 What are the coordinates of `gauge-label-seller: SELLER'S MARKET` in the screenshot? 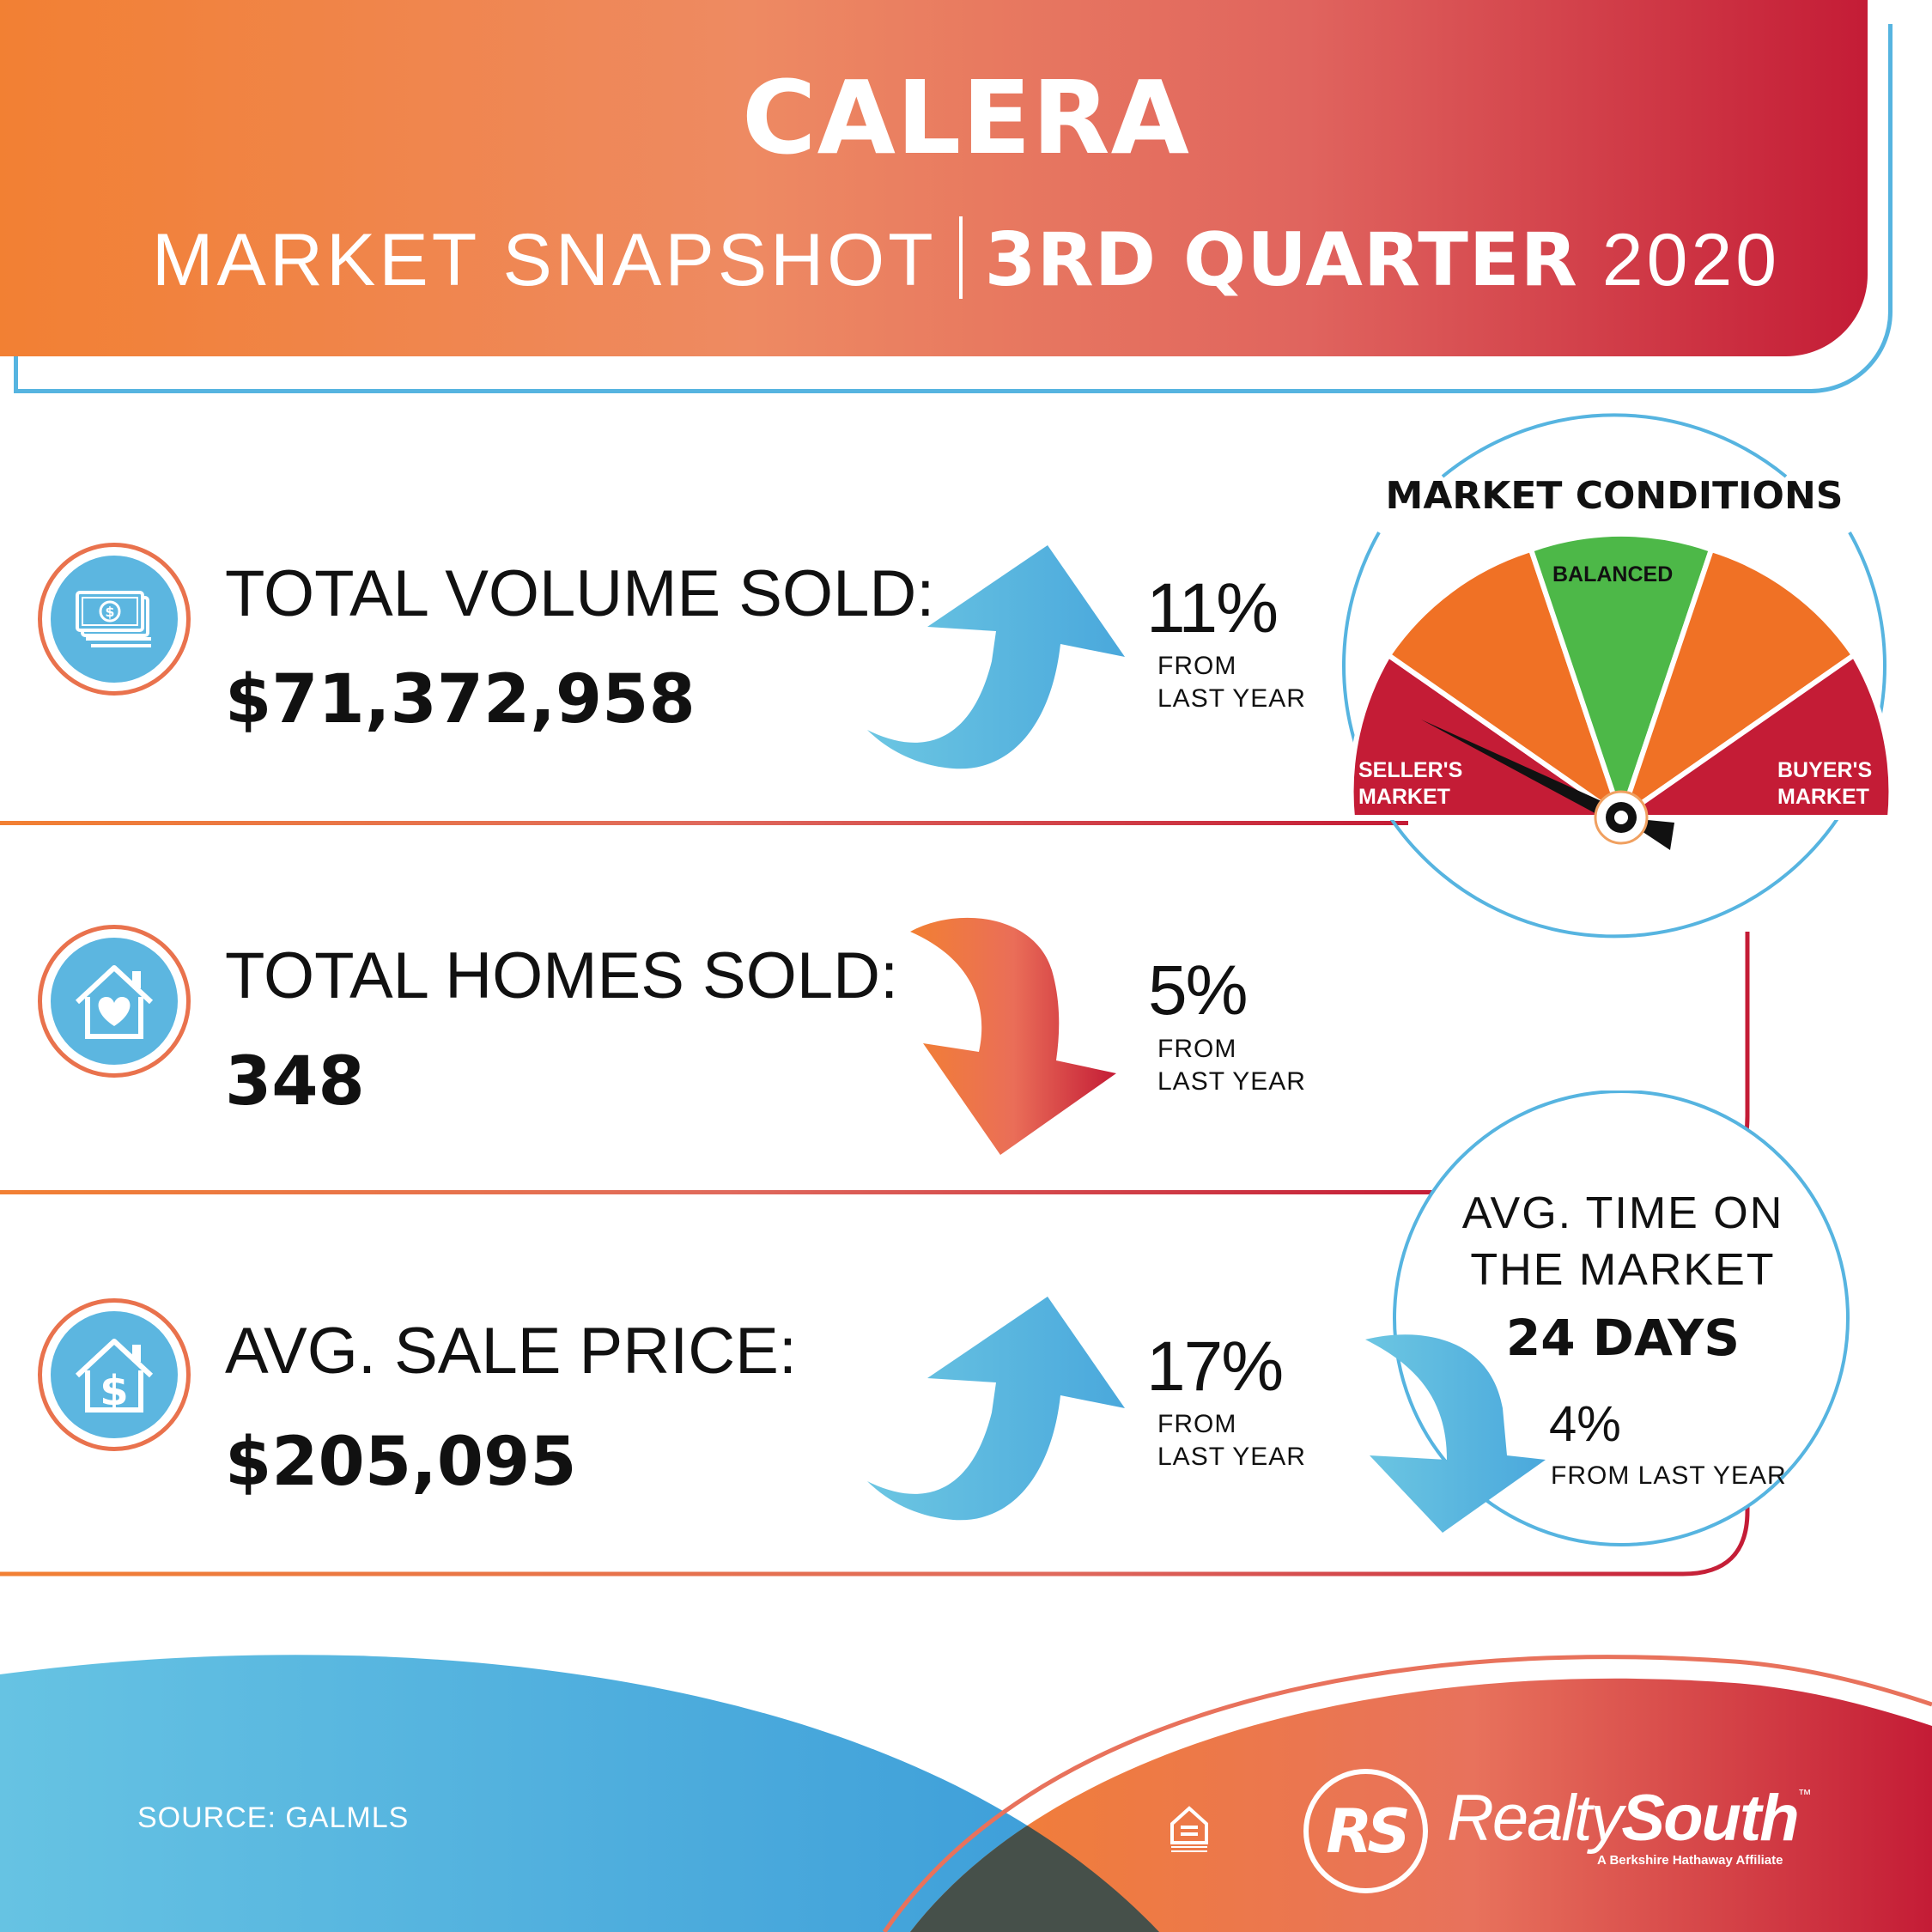 It's located at (1410, 784).